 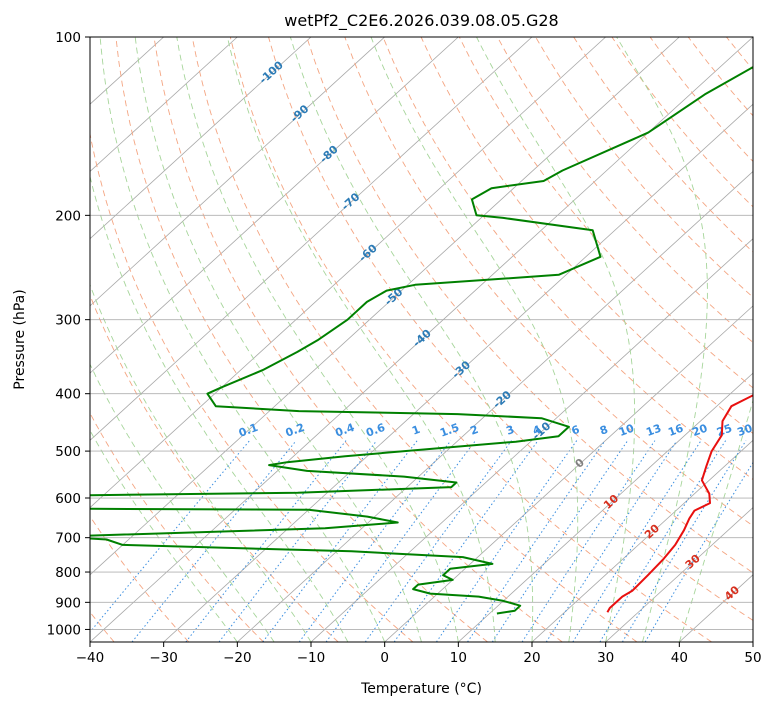 What do you see at coordinates (68, 334) in the screenshot?
I see `y-axis-ticks: 100 200 300 400 500 600 700 800 900 1000` at bounding box center [68, 334].